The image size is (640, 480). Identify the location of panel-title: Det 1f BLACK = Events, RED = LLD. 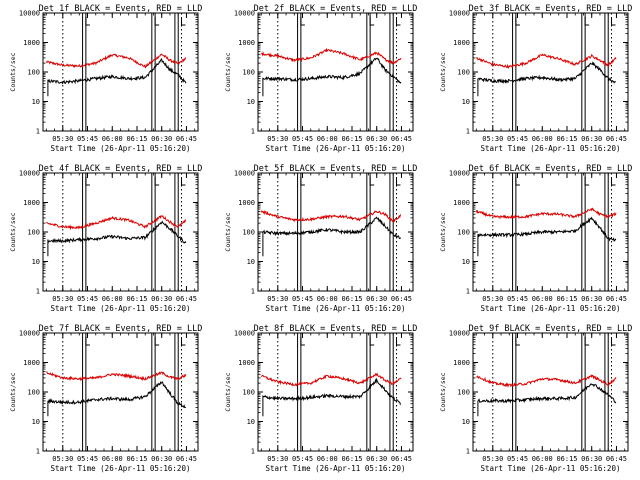
(121, 9).